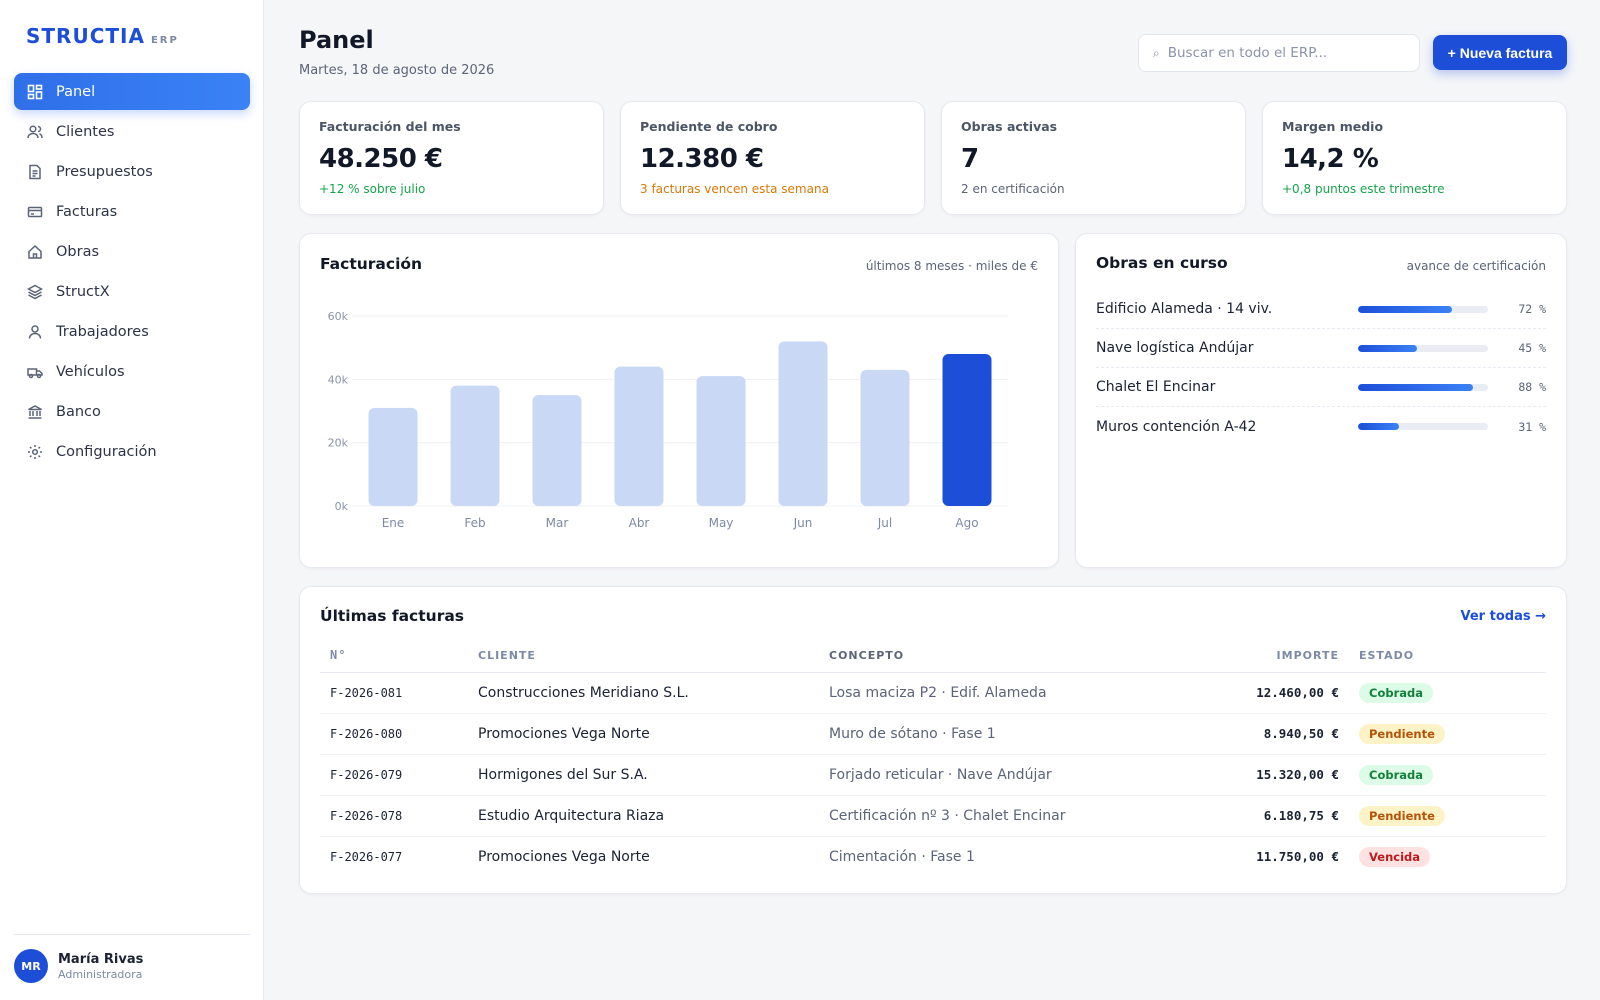 The image size is (1600, 1000). Describe the element at coordinates (1284, 816) in the screenshot. I see `invoice-amount: 6.180,75 €` at that location.